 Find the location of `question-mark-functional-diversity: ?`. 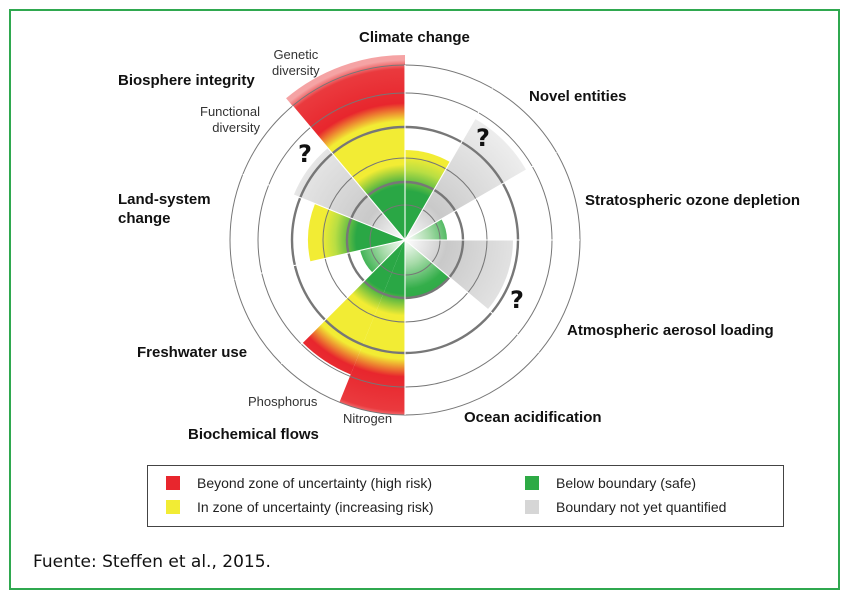

question-mark-functional-diversity: ? is located at coordinates (305, 154).